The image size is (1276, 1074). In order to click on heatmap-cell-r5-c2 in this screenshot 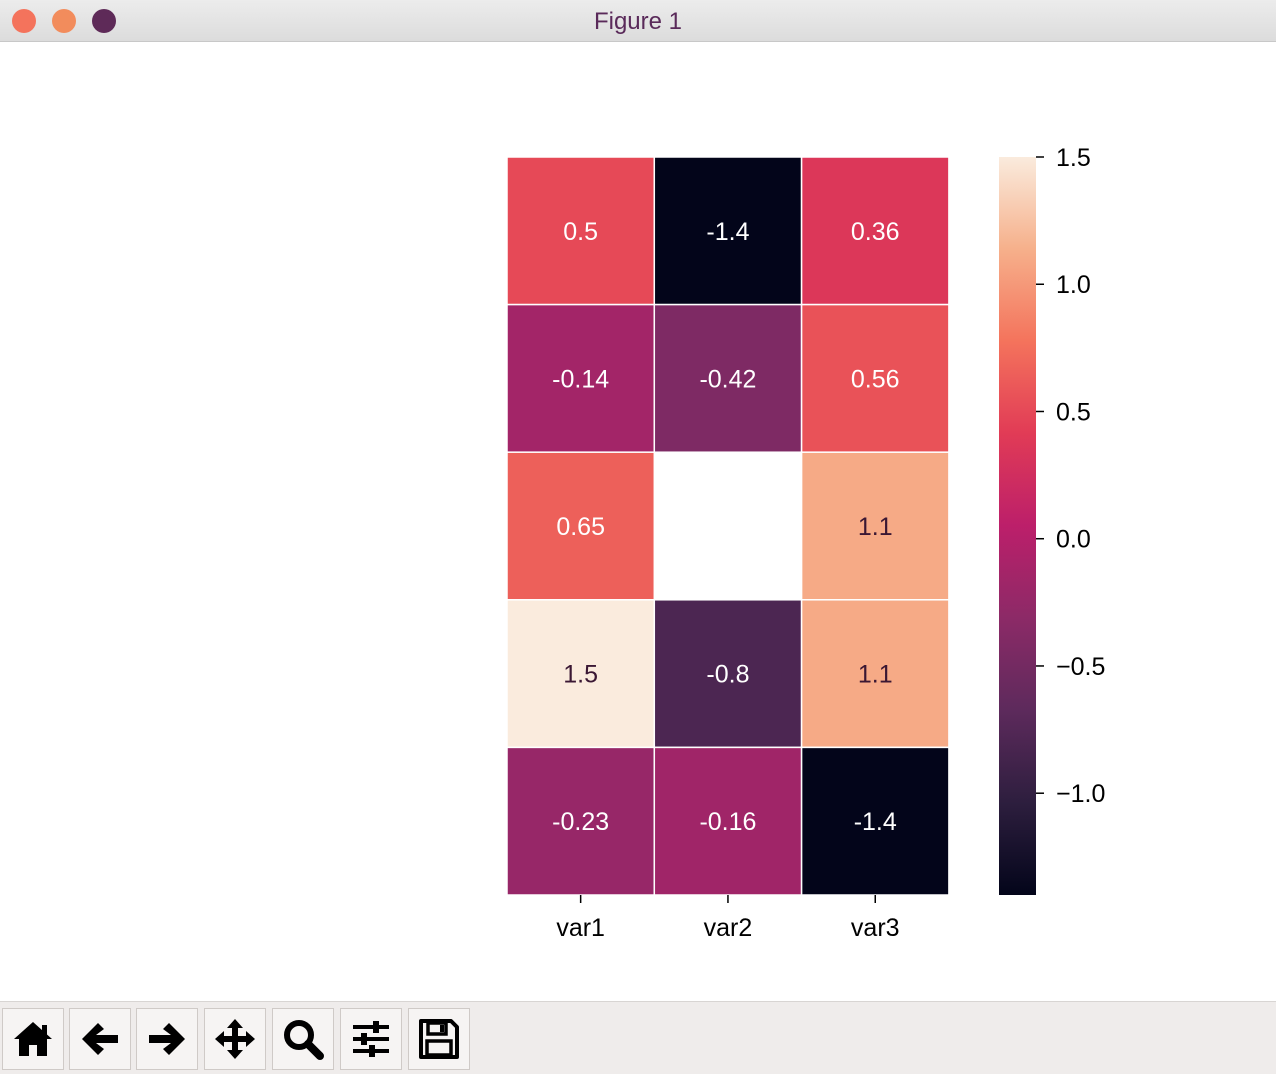, I will do `click(728, 821)`.